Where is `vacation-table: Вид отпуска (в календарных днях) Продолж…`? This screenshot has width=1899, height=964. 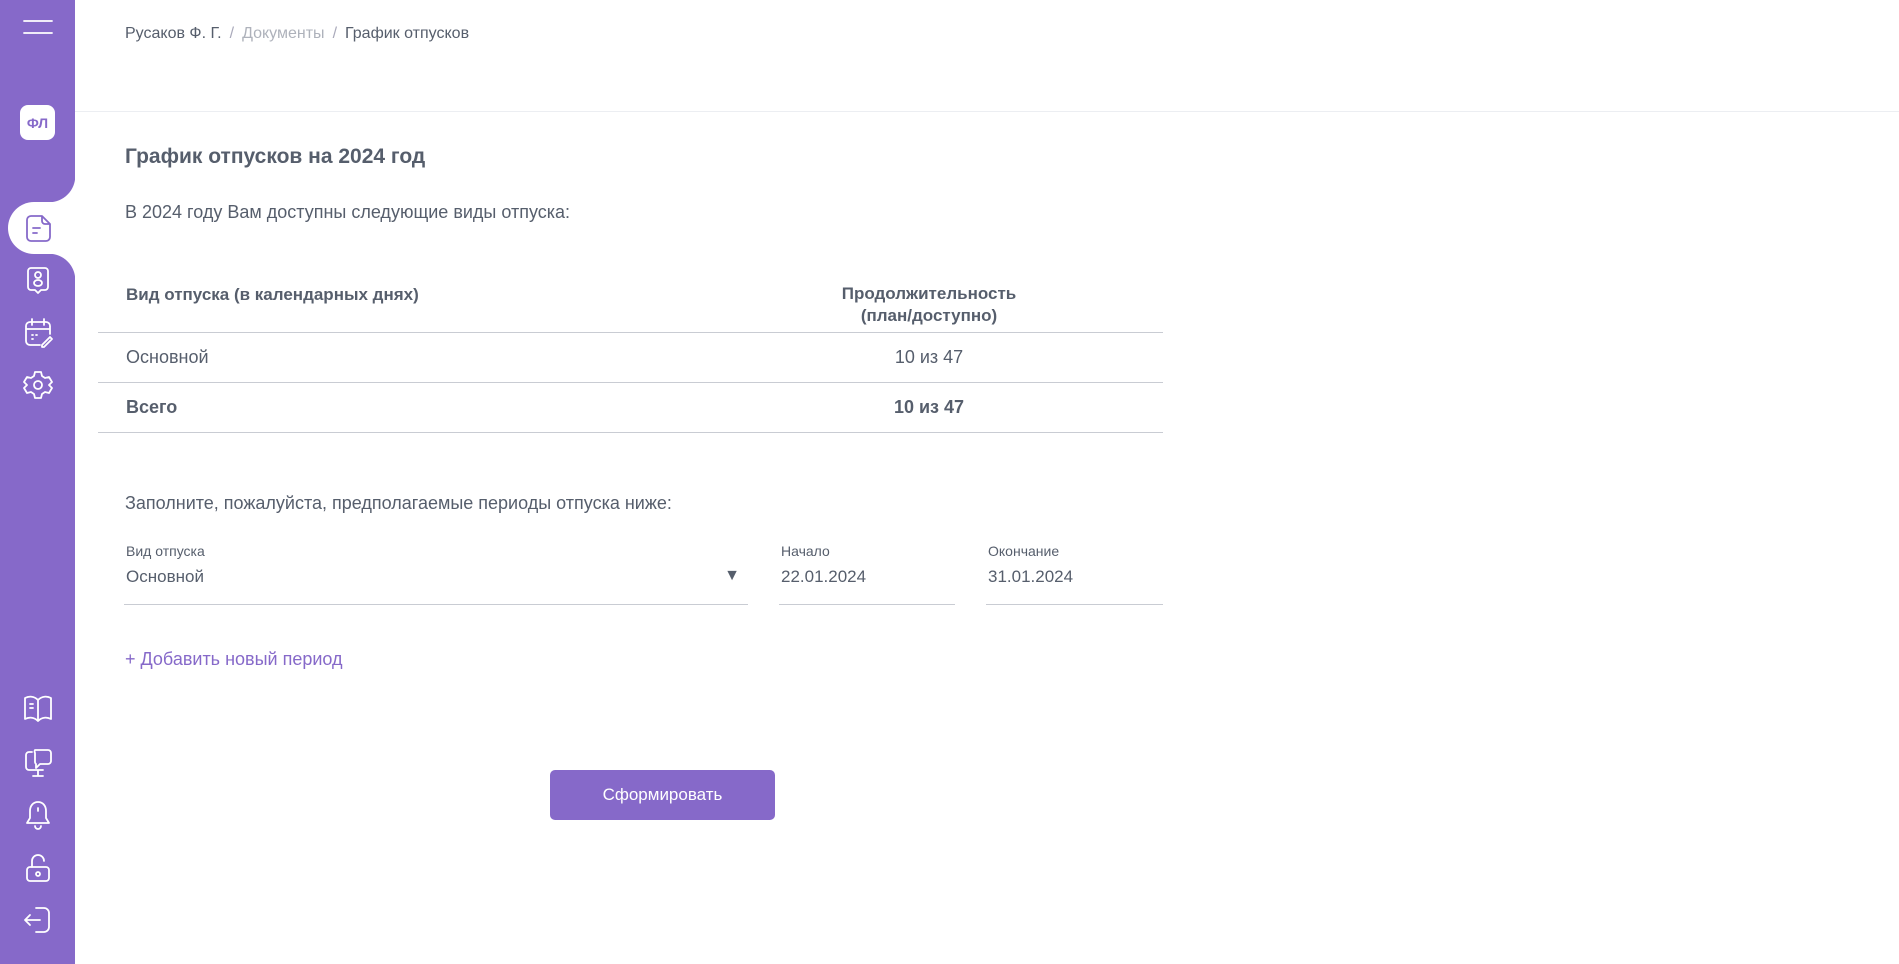 vacation-table: Вид отпуска (в календарных днях) Продолж… is located at coordinates (630, 356).